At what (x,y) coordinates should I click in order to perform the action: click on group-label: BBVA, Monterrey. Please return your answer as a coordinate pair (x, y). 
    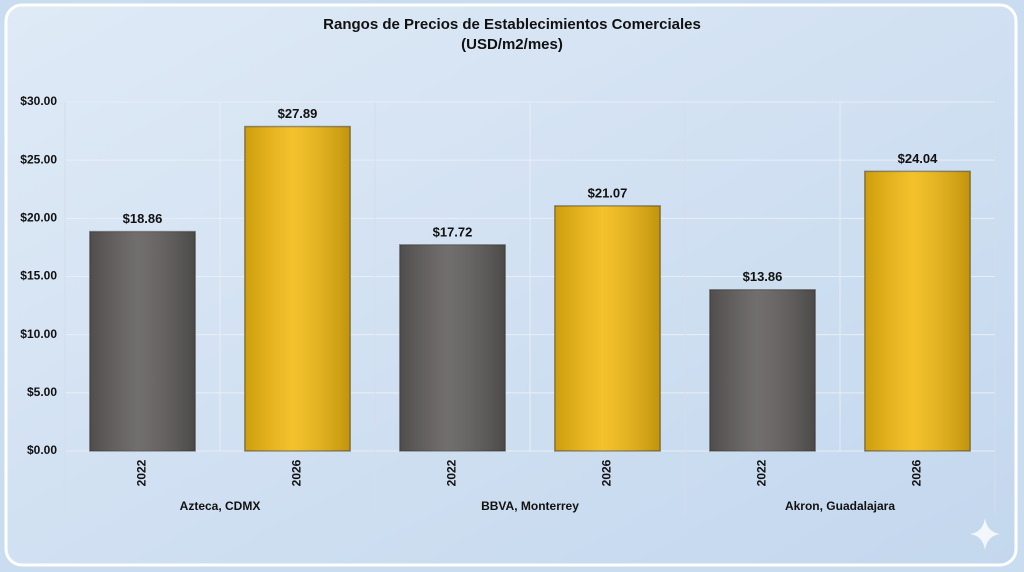
    Looking at the image, I should click on (530, 506).